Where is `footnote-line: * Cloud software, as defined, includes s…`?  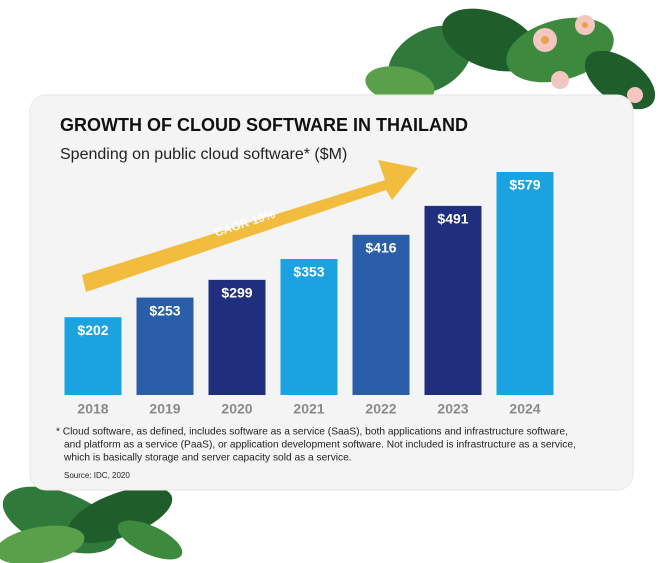
footnote-line: * Cloud software, as defined, includes s… is located at coordinates (312, 432).